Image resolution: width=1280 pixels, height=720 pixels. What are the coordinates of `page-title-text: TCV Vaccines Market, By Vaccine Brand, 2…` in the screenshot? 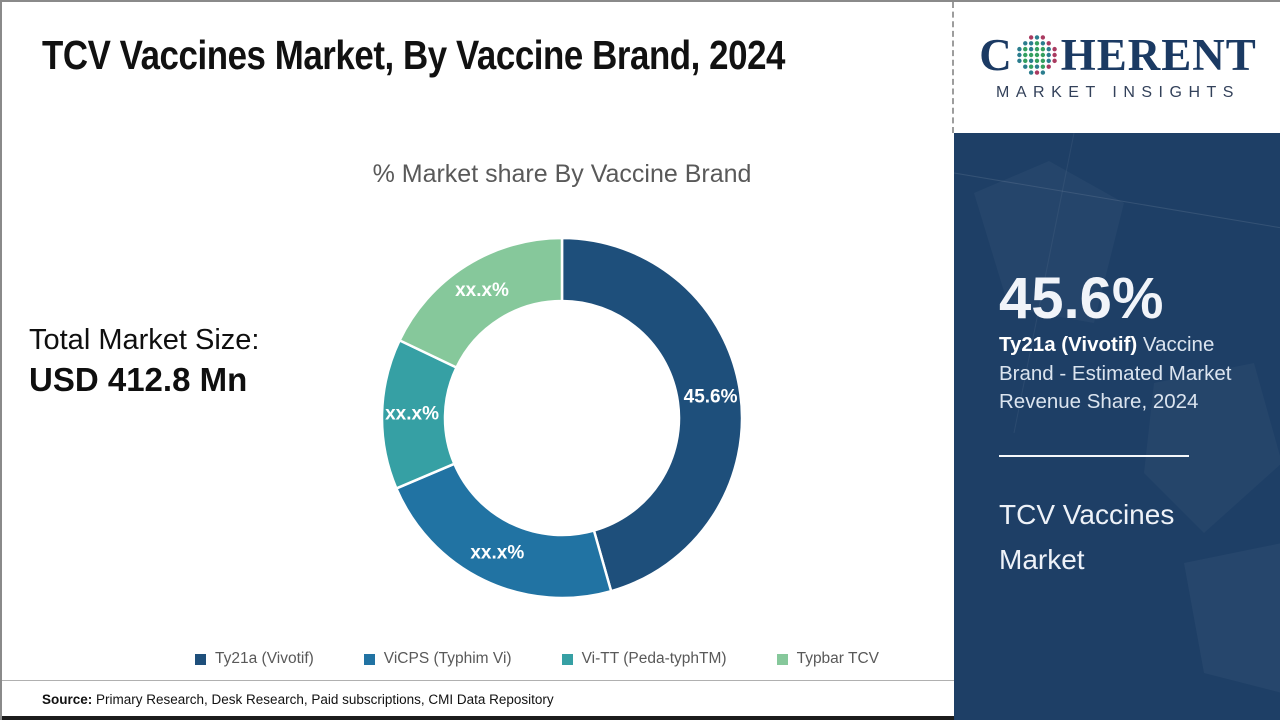 It's located at (414, 55).